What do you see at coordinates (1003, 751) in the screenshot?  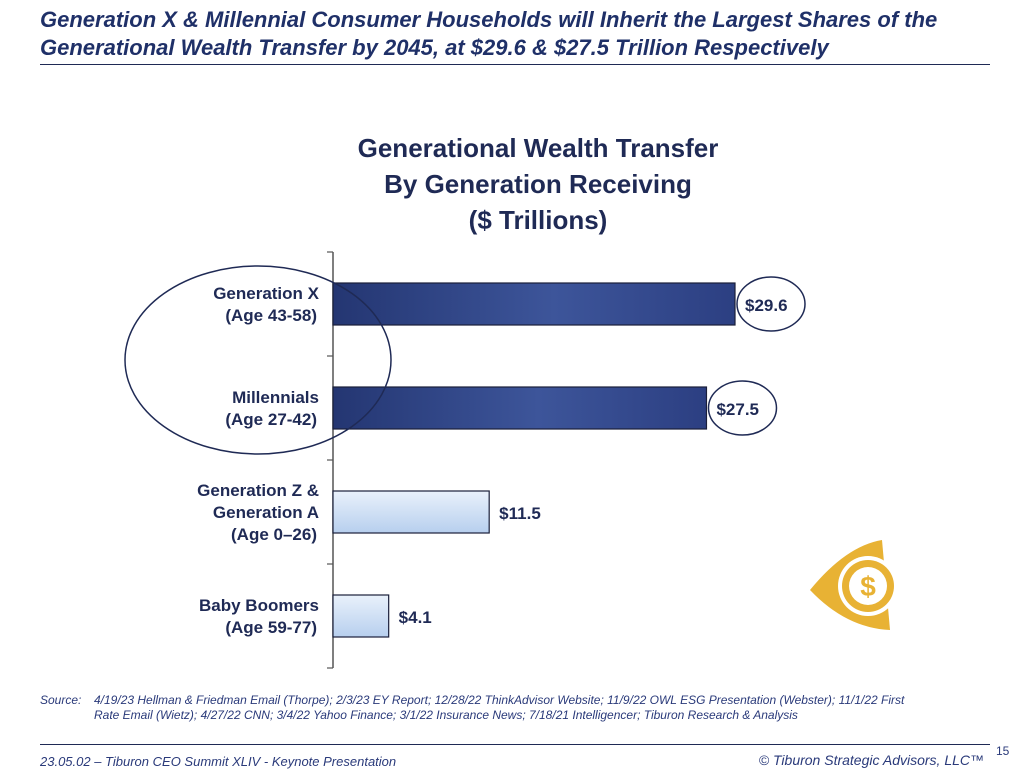 I see `page-number: 15` at bounding box center [1003, 751].